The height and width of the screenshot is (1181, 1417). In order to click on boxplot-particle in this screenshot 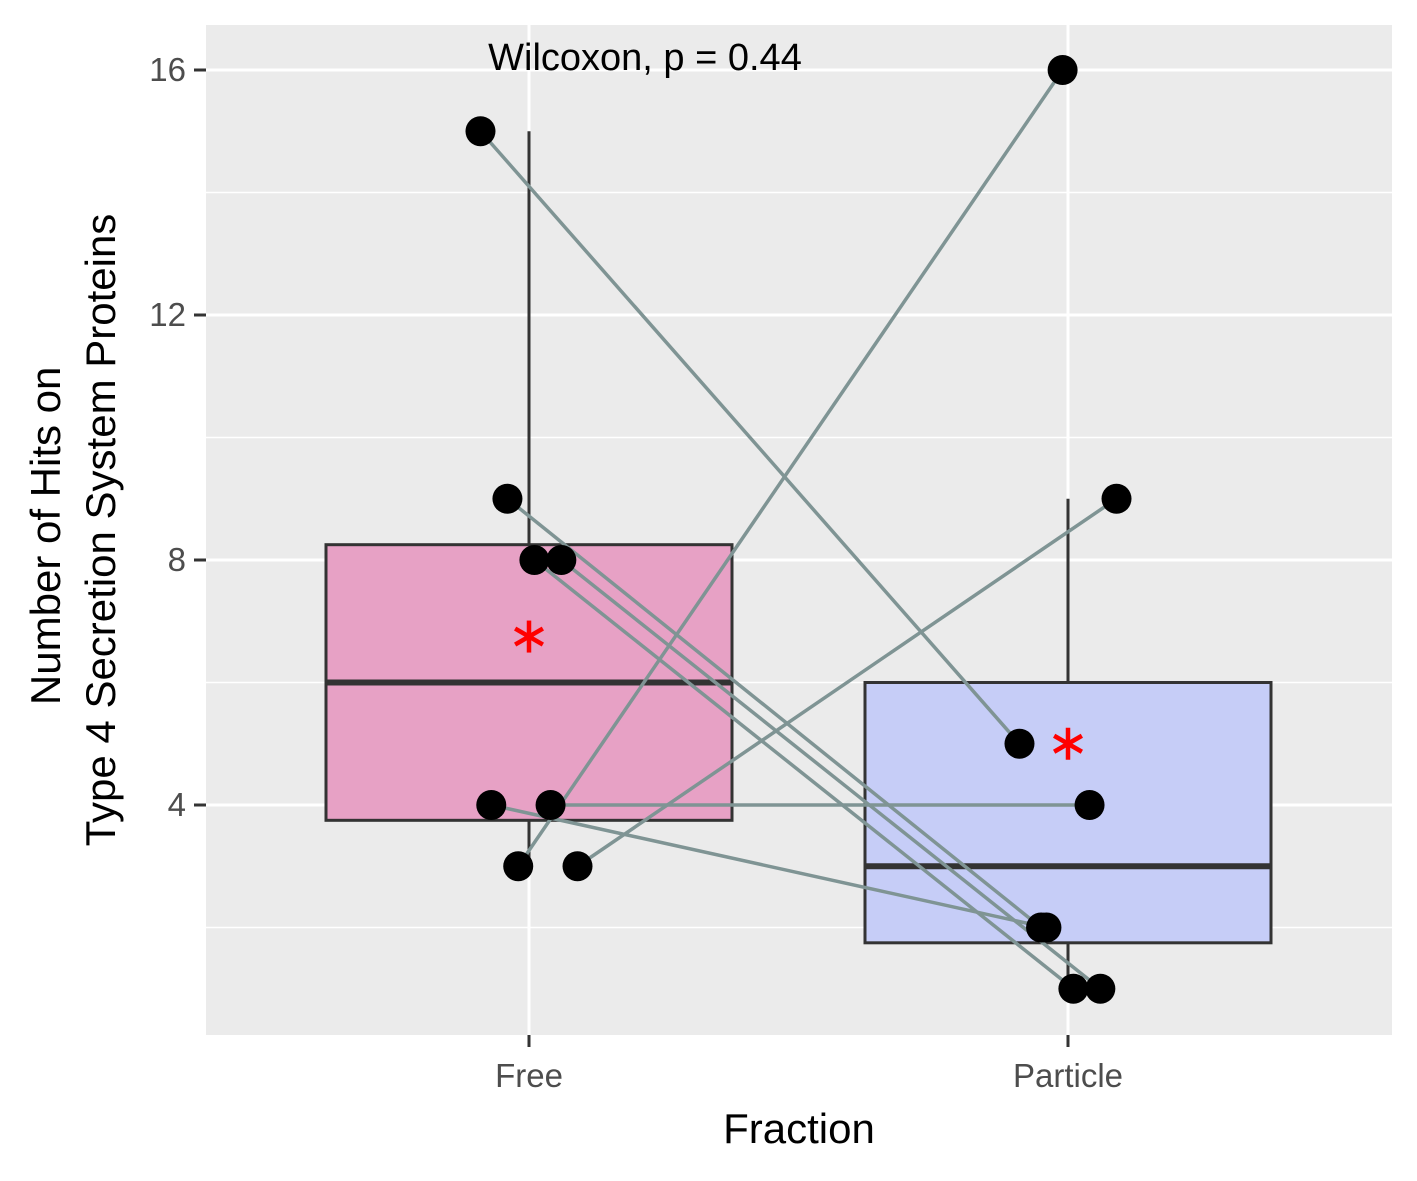, I will do `click(1068, 743)`.